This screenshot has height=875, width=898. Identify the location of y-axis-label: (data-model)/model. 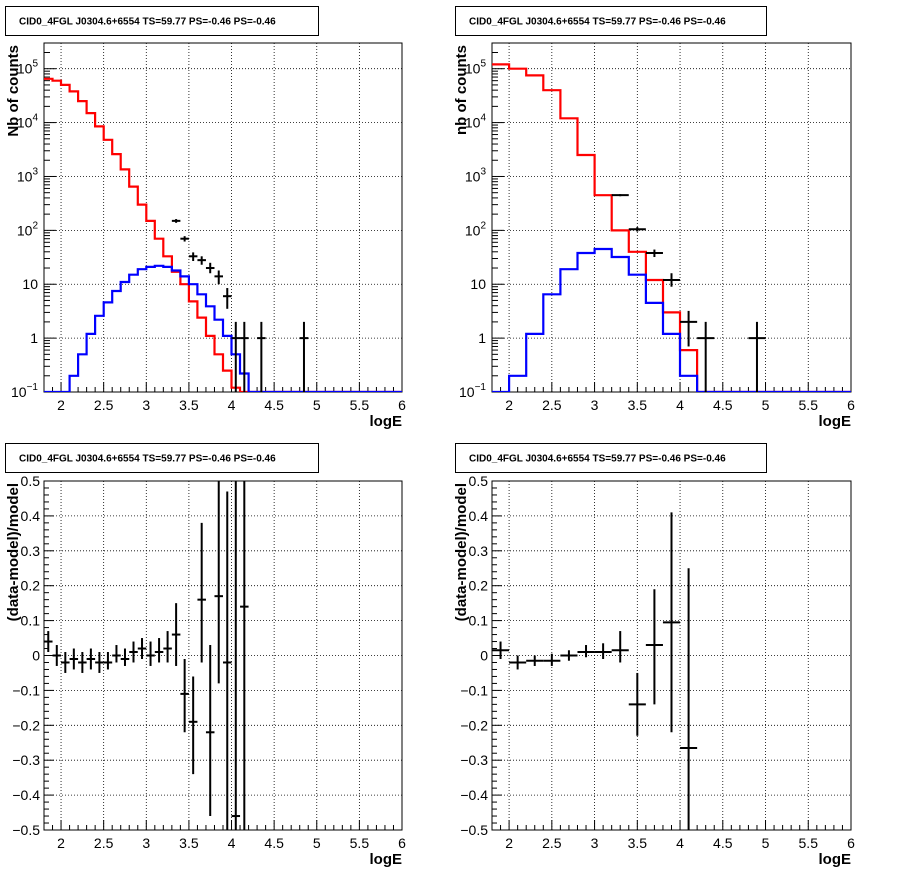
(13, 552).